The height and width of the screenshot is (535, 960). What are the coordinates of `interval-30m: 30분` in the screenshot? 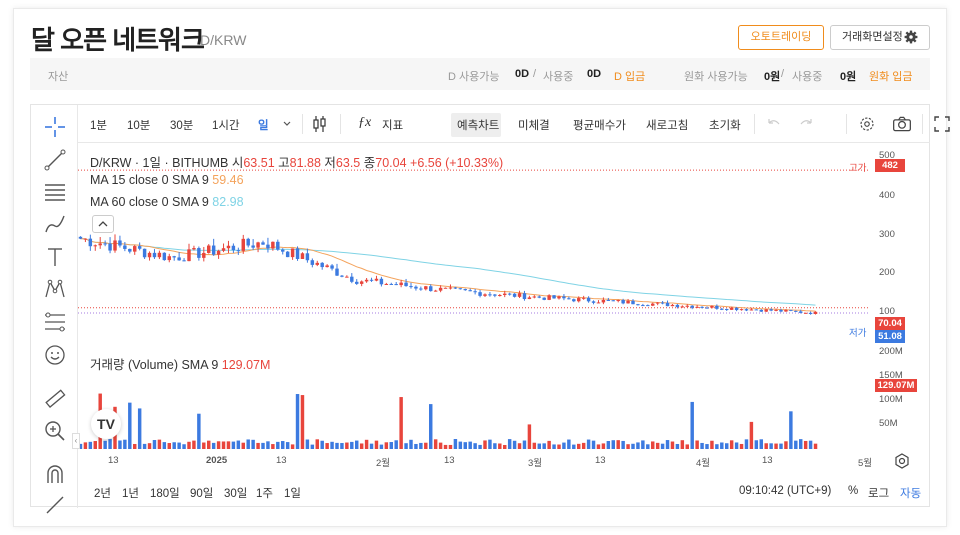 It's located at (182, 126).